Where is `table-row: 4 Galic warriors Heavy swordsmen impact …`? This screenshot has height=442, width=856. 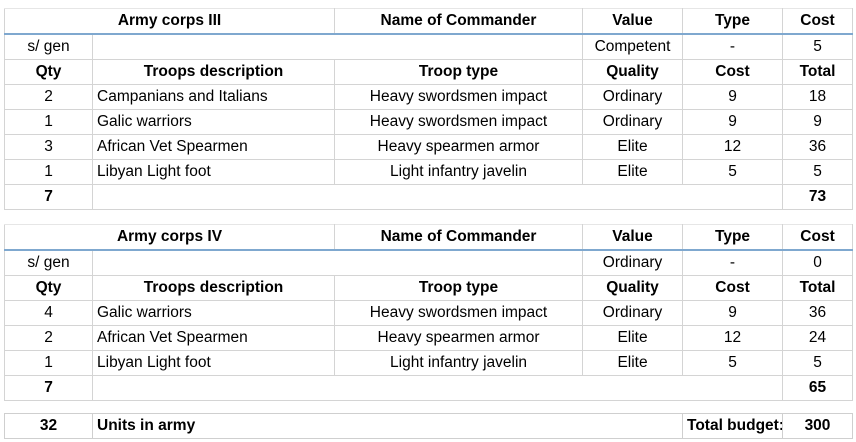 table-row: 4 Galic warriors Heavy swordsmen impact … is located at coordinates (429, 313).